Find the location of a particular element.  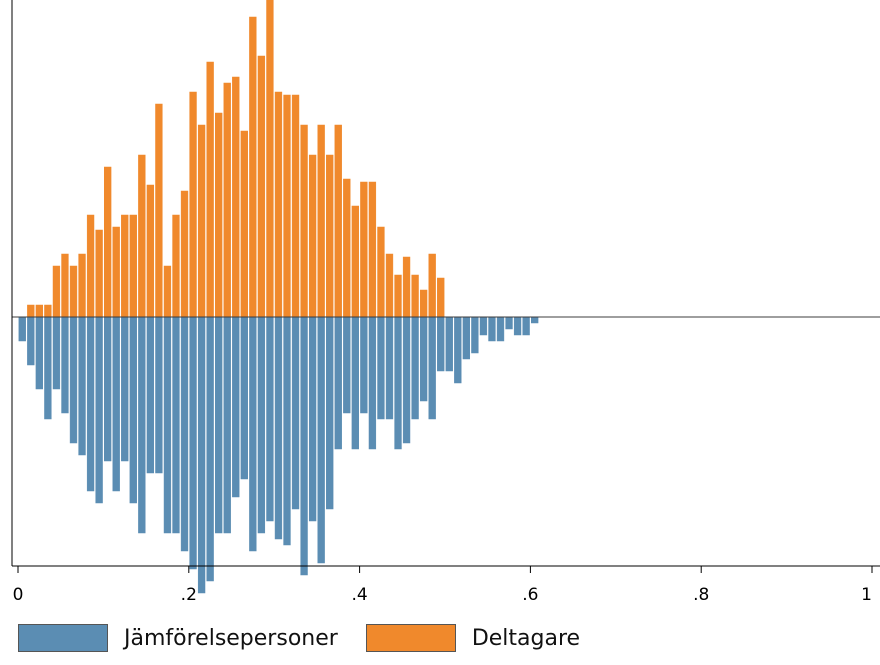

x-tick-label-2: .4 is located at coordinates (359, 595).